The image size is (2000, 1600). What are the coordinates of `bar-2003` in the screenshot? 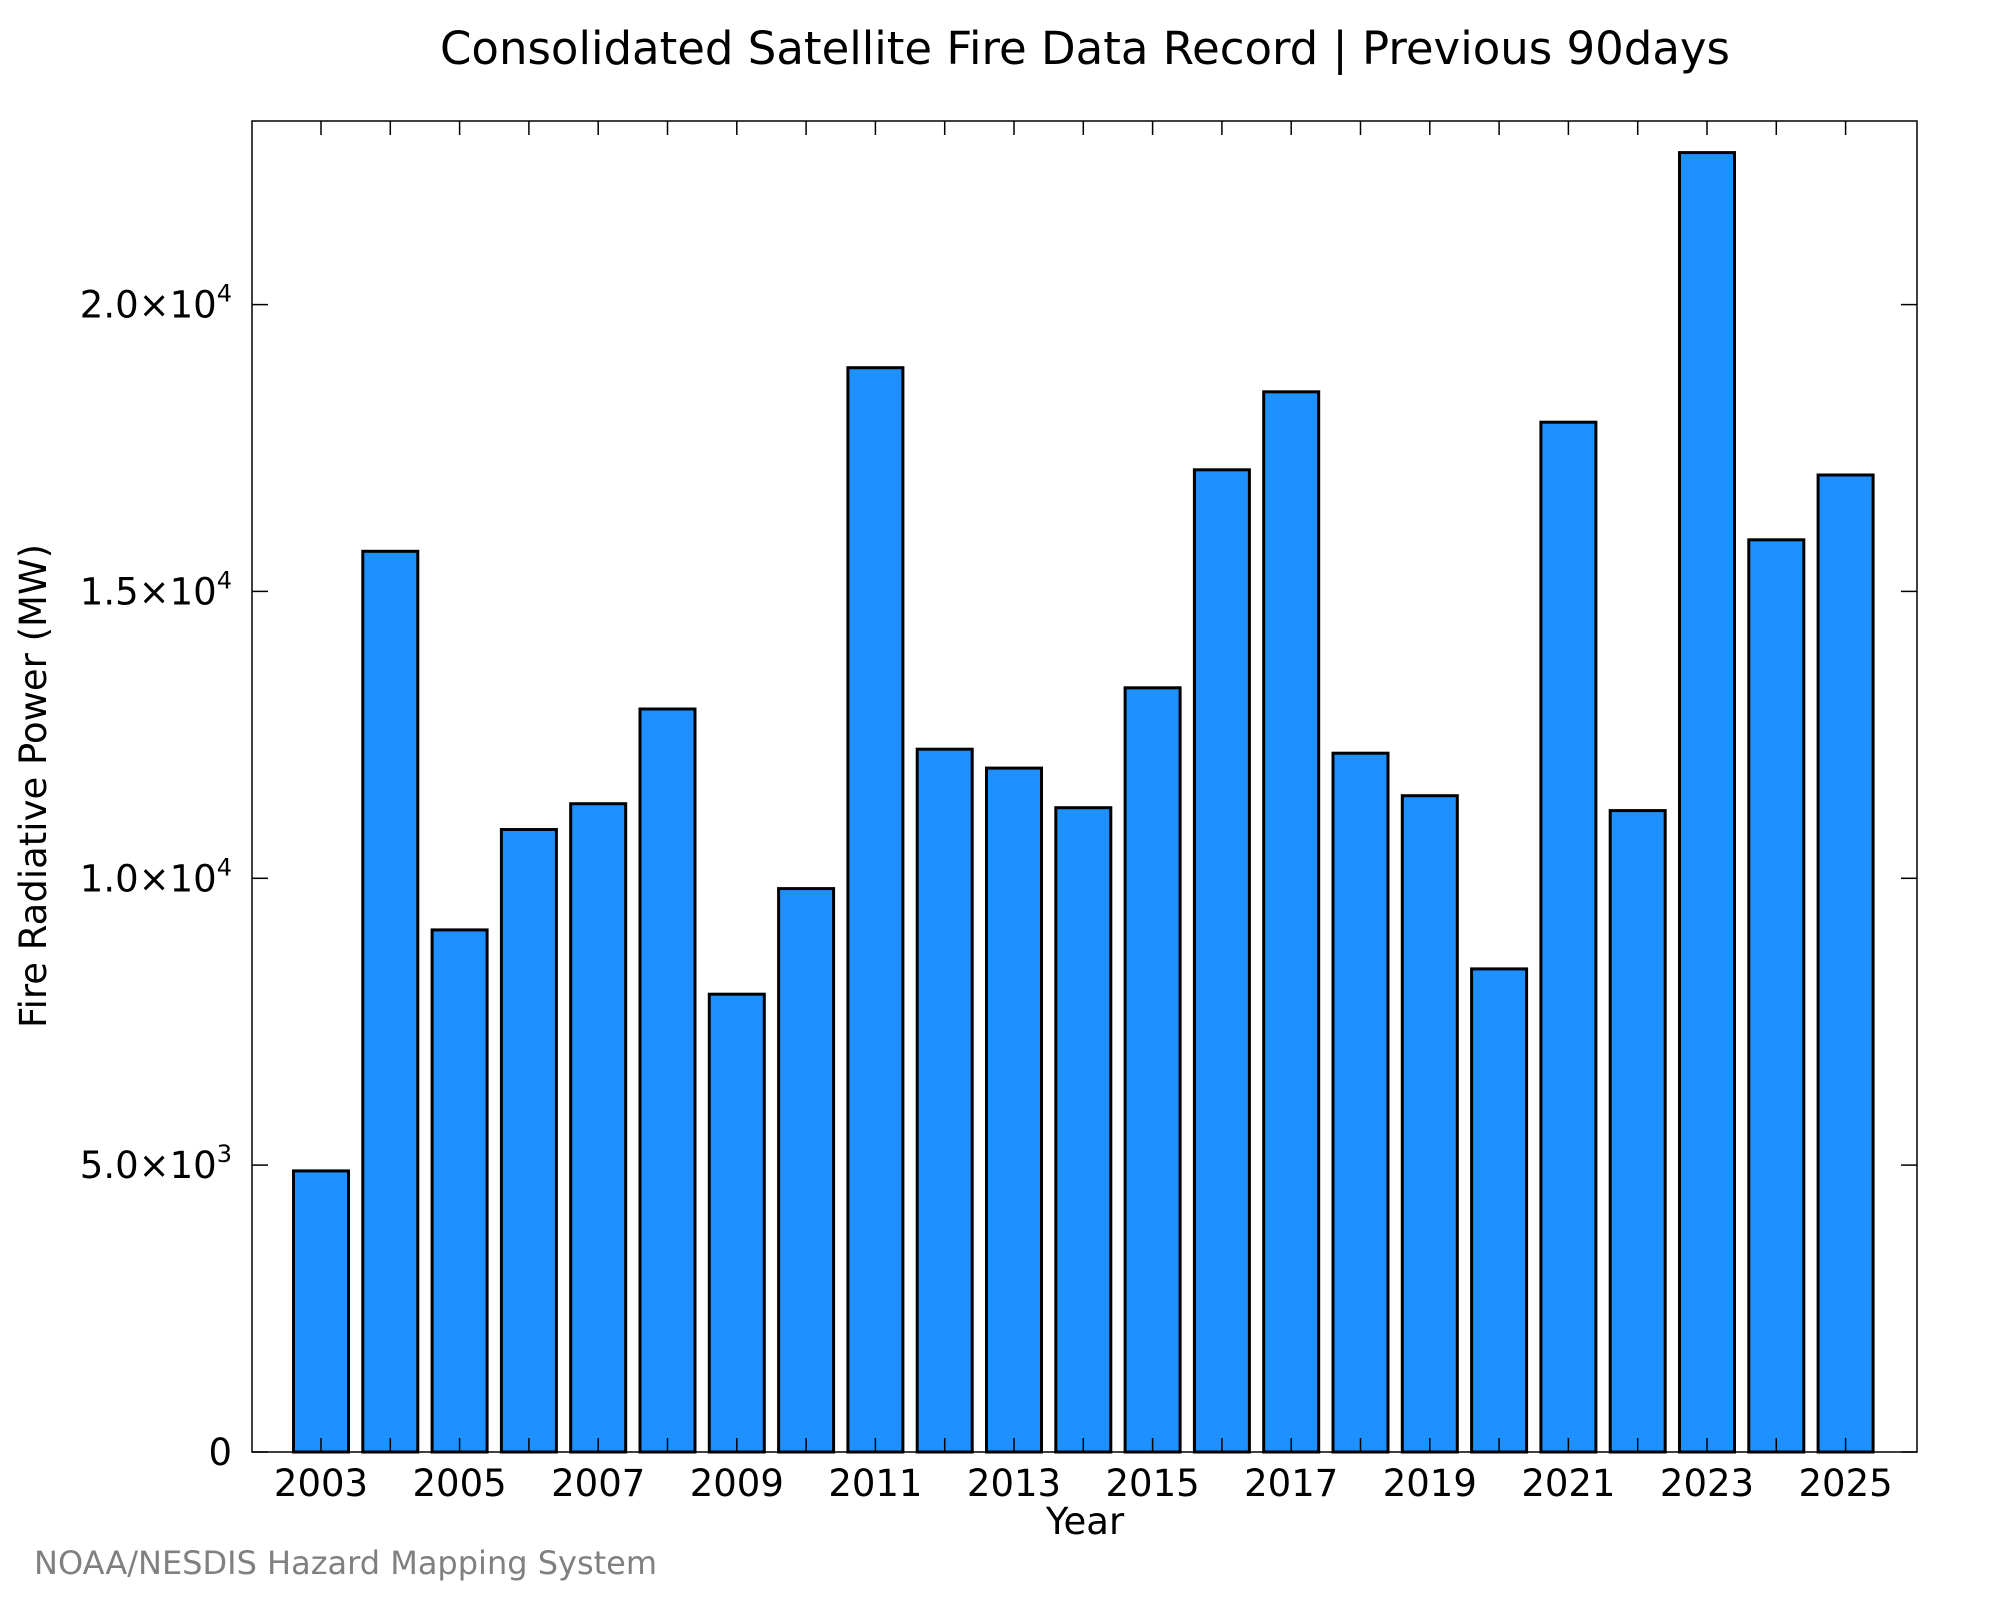 It's located at (321, 1311).